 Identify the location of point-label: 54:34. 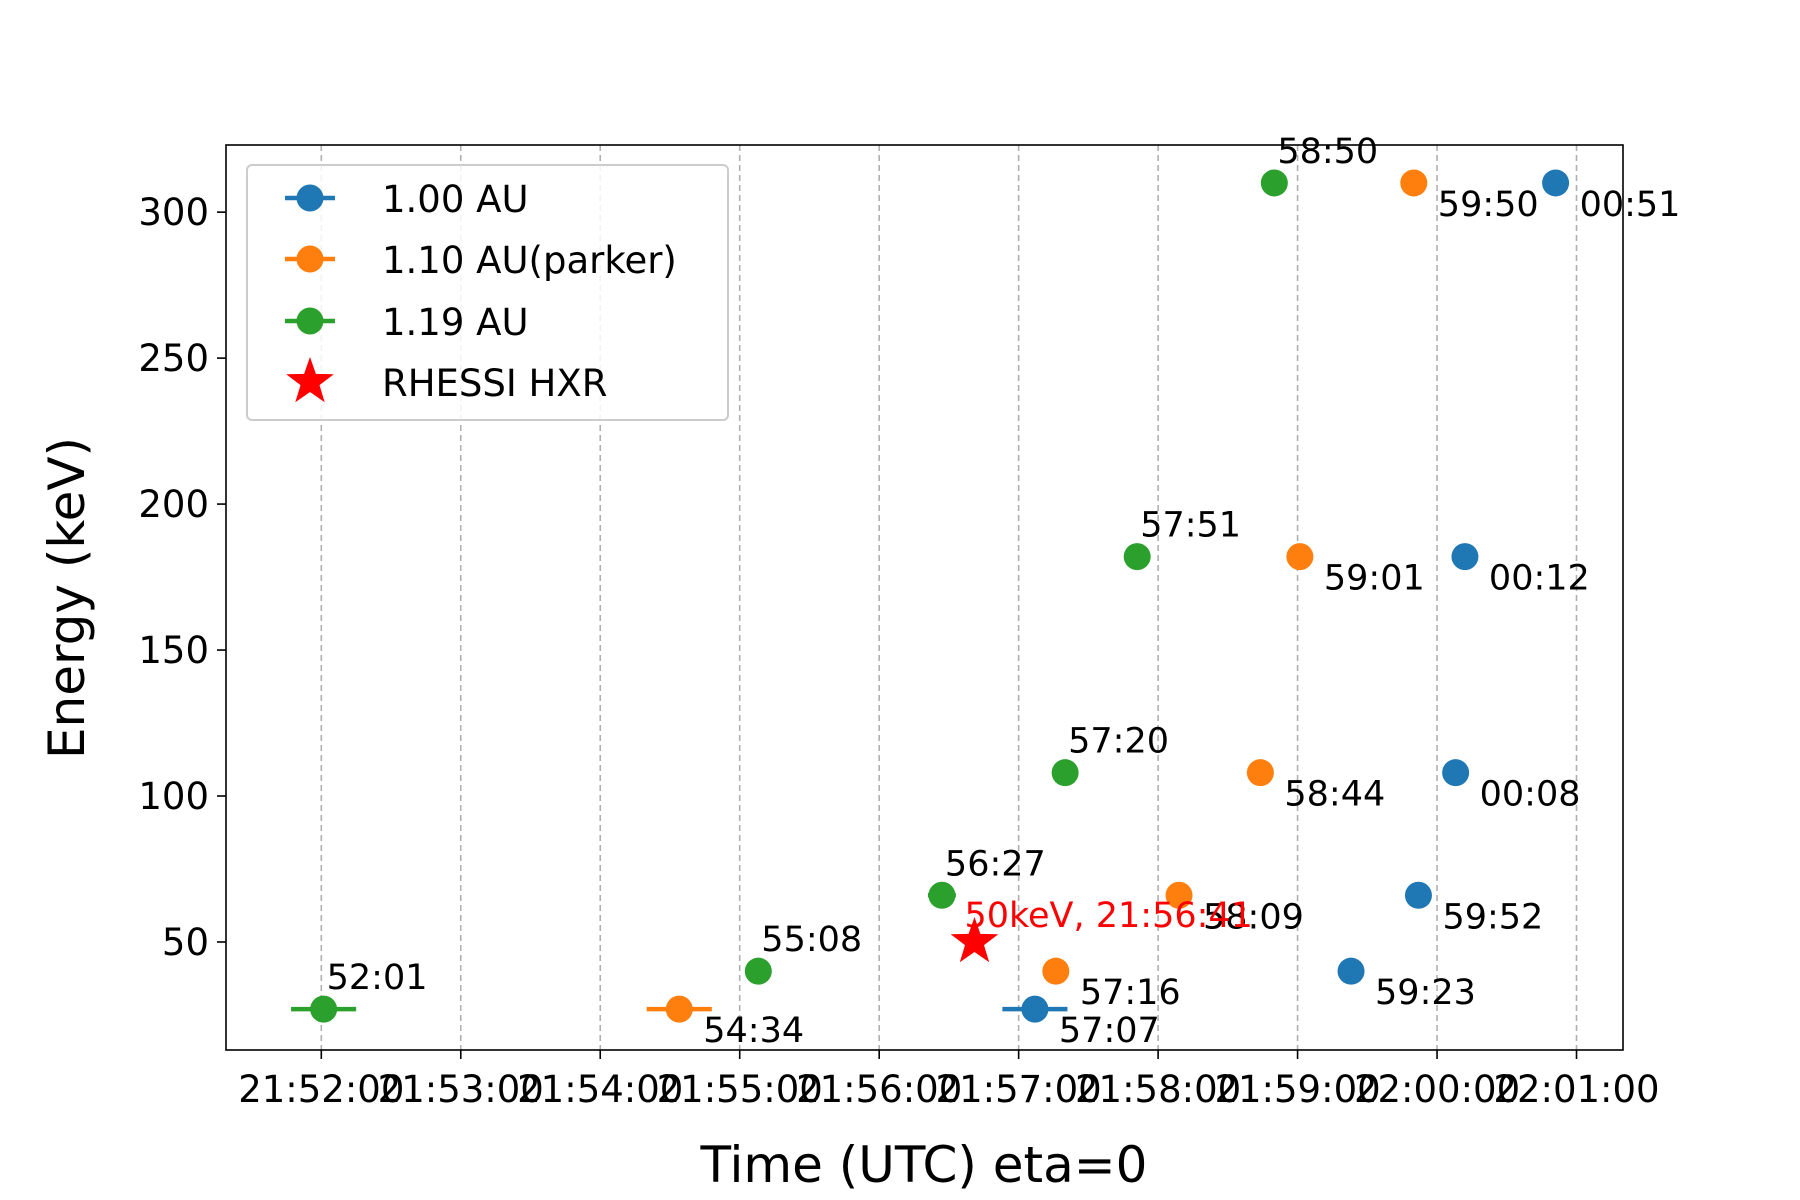
(753, 1031).